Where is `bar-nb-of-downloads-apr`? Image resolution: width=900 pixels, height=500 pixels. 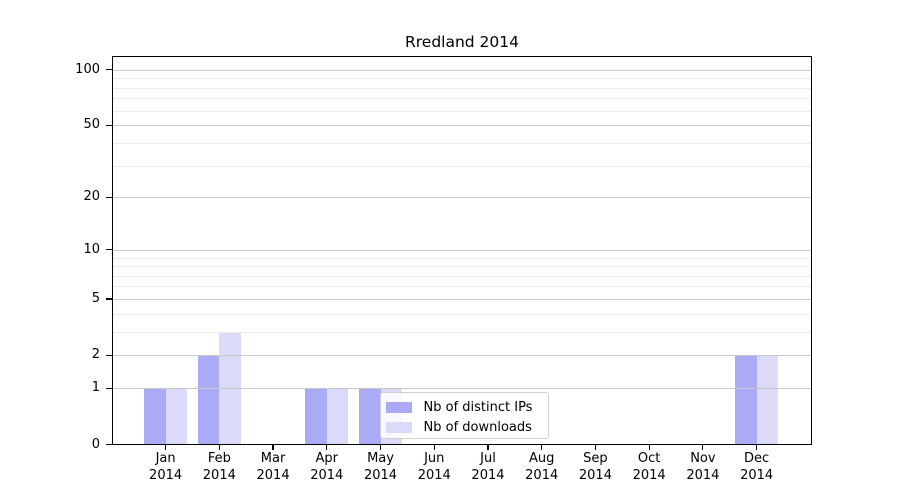 bar-nb-of-downloads-apr is located at coordinates (337, 416).